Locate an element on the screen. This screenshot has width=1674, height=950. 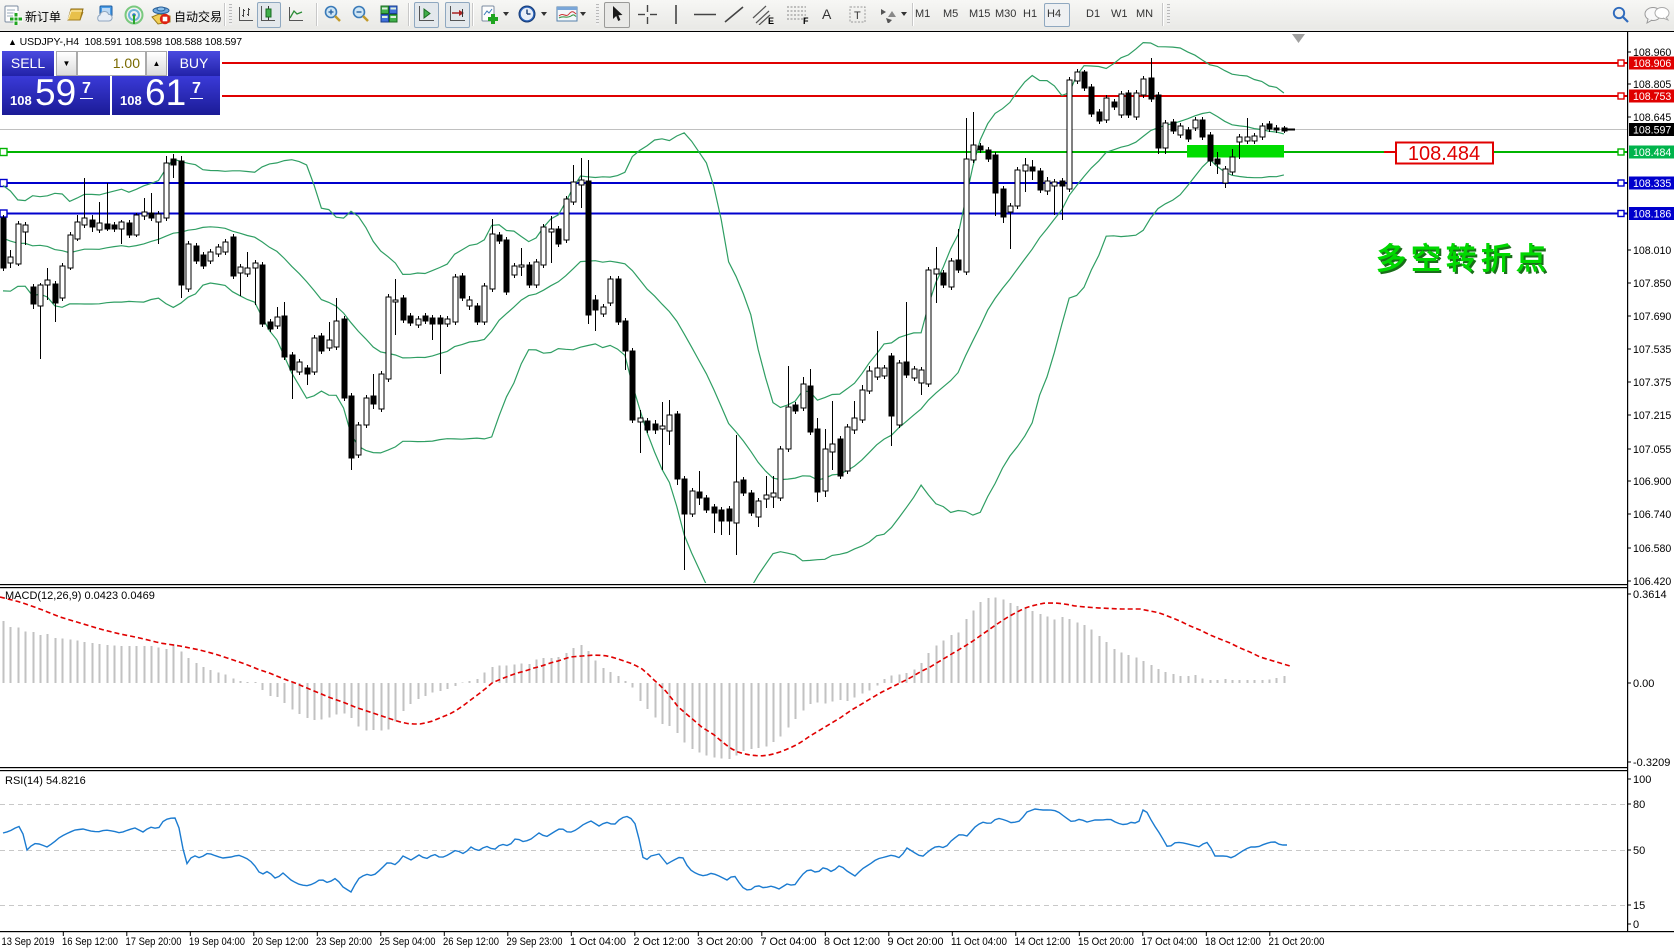
svg-text: 3 Oct 20:00 is located at coordinates (725, 942).